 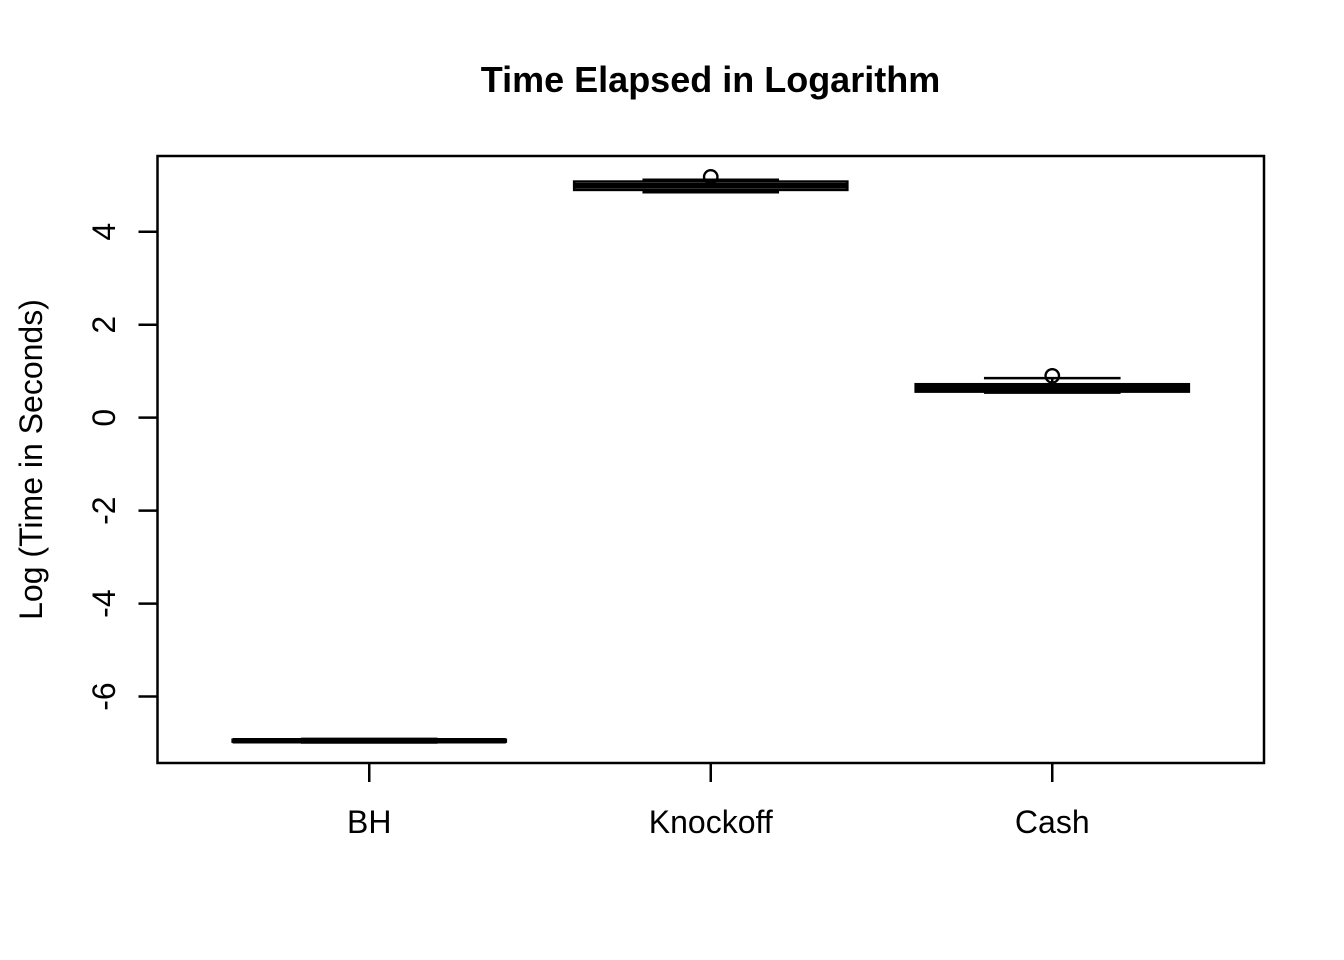 I want to click on y-tick-label: 0, so click(x=104, y=418).